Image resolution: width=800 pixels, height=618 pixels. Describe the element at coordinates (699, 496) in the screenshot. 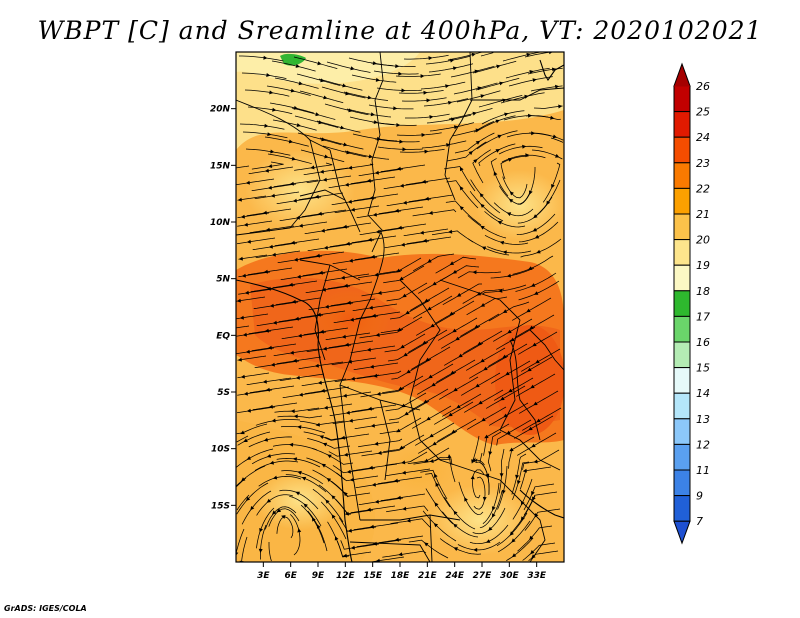

I see `colorbar-label: 9` at that location.